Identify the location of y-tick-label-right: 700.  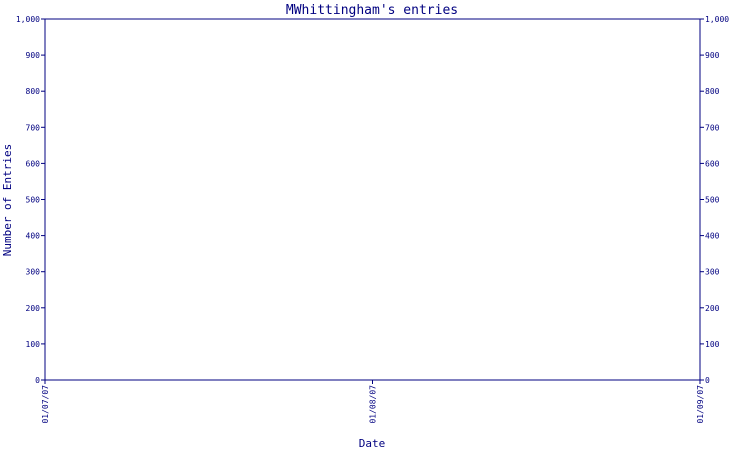
(712, 127).